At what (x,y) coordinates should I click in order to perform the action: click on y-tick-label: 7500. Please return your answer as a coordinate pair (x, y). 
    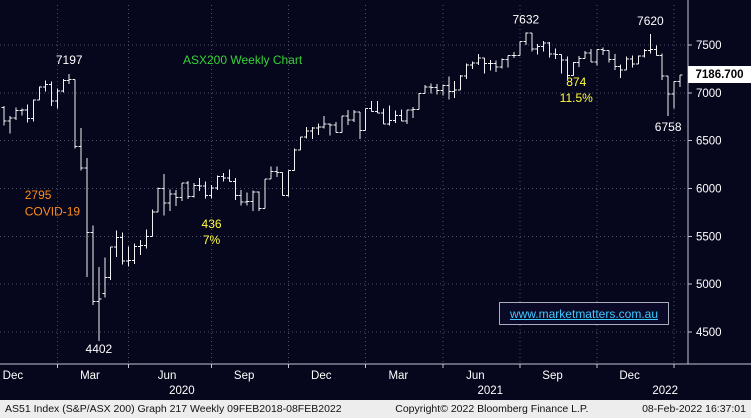
    Looking at the image, I should click on (709, 46).